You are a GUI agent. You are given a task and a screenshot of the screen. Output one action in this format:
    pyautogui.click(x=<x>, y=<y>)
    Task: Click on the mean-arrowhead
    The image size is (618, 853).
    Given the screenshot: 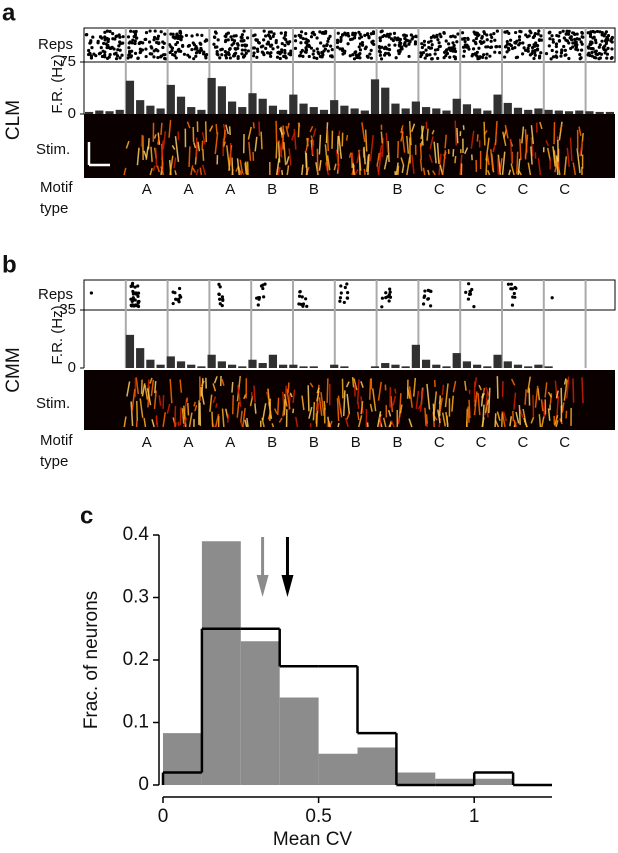 What is the action you would take?
    pyautogui.click(x=262, y=586)
    